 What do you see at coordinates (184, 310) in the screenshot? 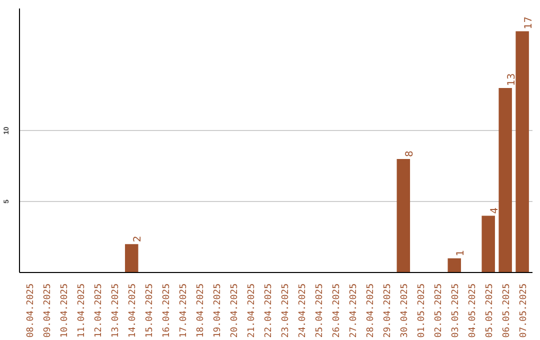
I see `x-tick-label: 17.04.2025` at bounding box center [184, 310].